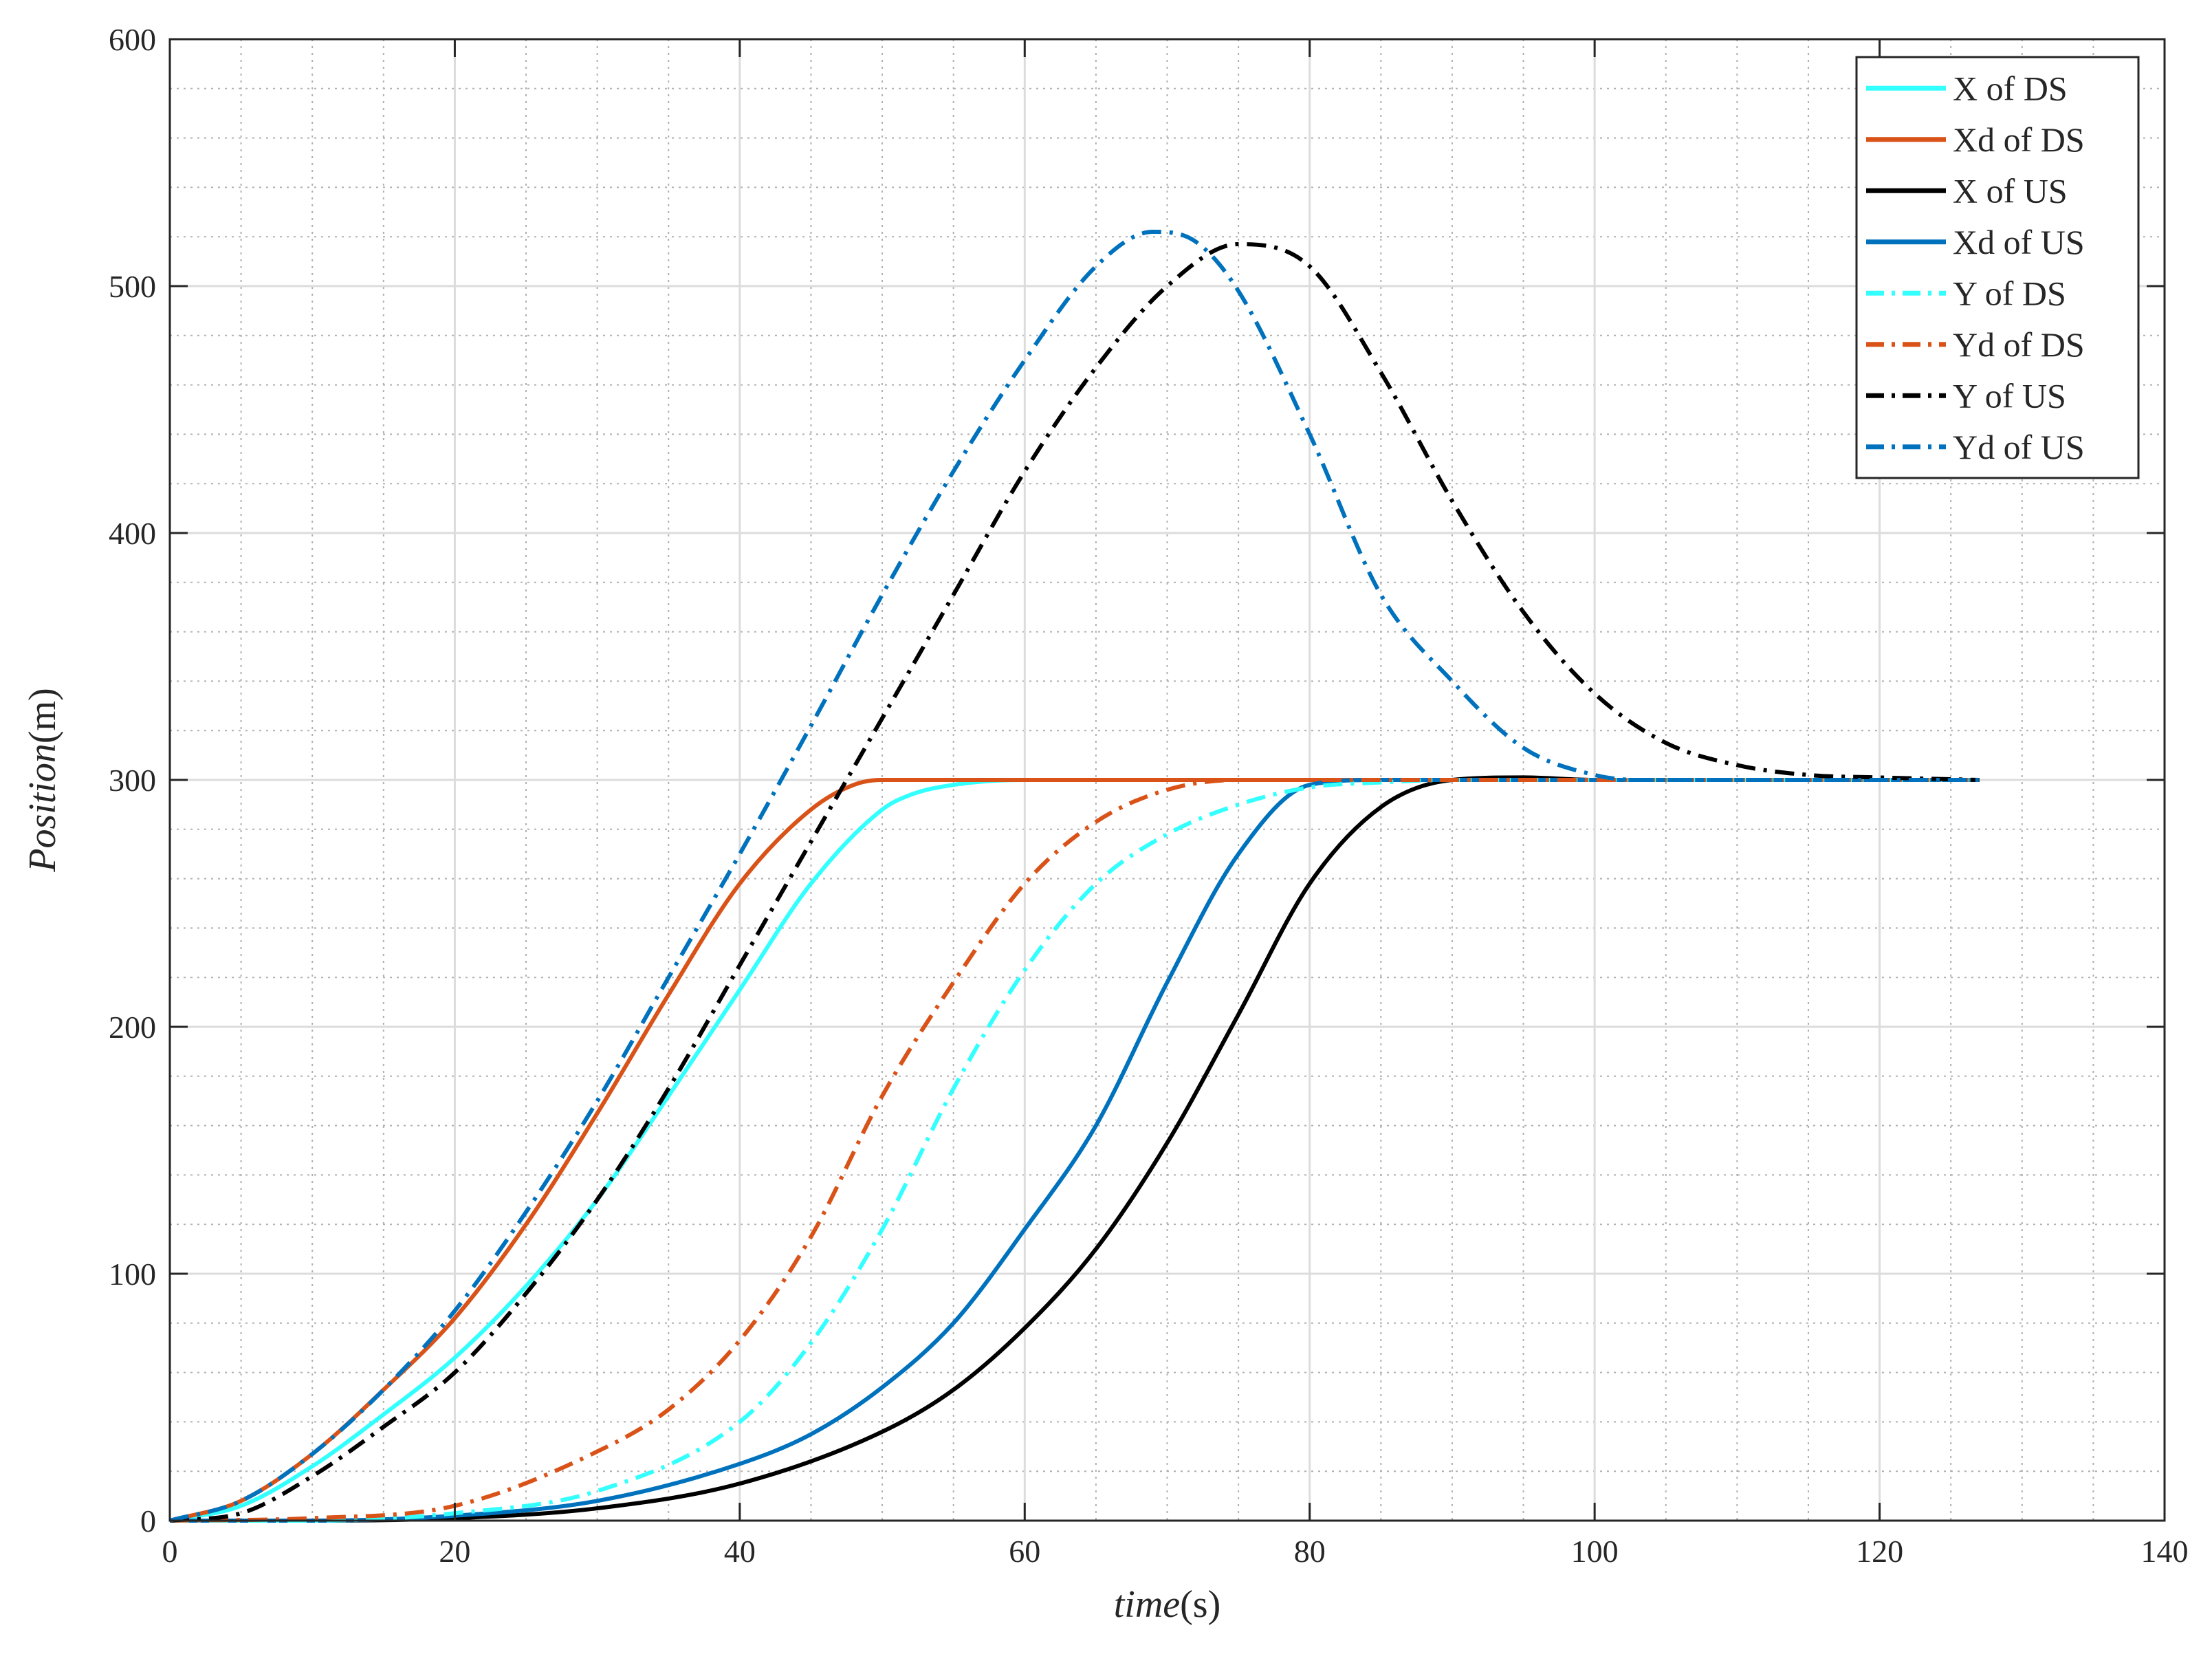 The width and height of the screenshot is (2212, 1663). I want to click on y-tick-label: 300, so click(132, 780).